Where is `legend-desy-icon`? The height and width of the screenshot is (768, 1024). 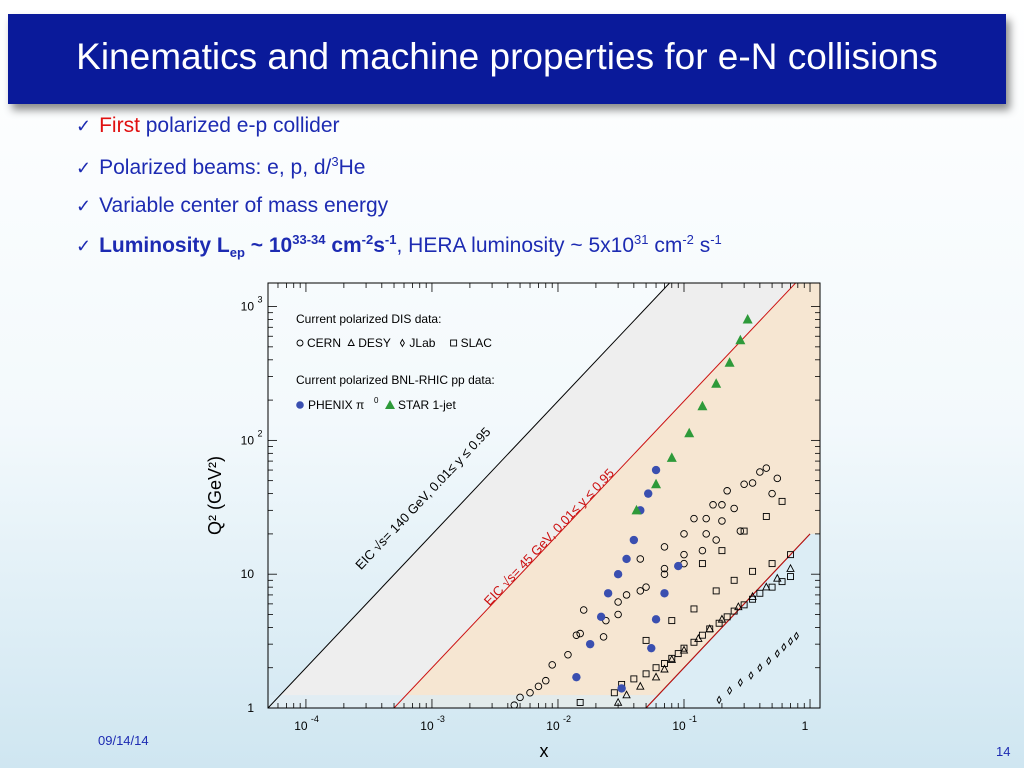 legend-desy-icon is located at coordinates (351, 342).